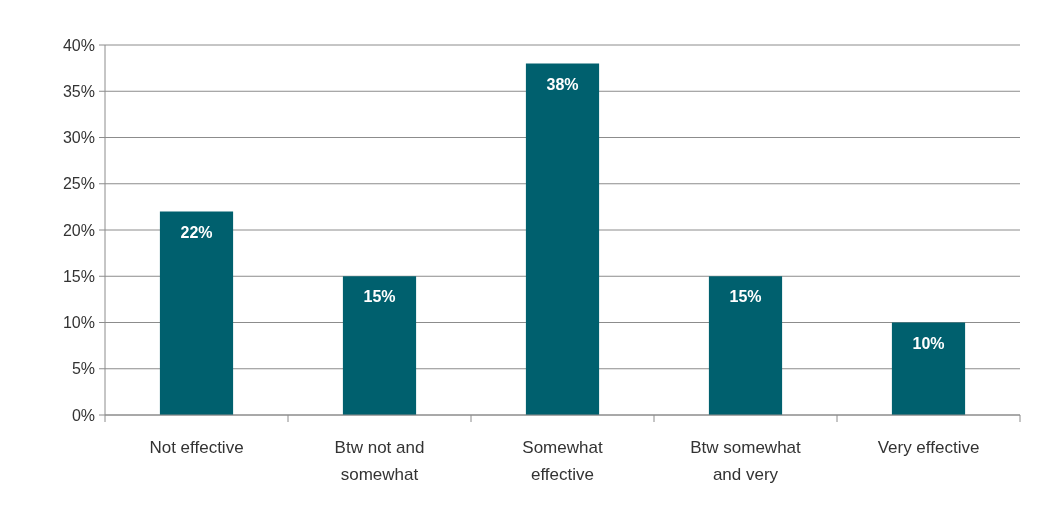 Image resolution: width=1040 pixels, height=507 pixels. I want to click on x-tick-label: Very effective, so click(928, 447).